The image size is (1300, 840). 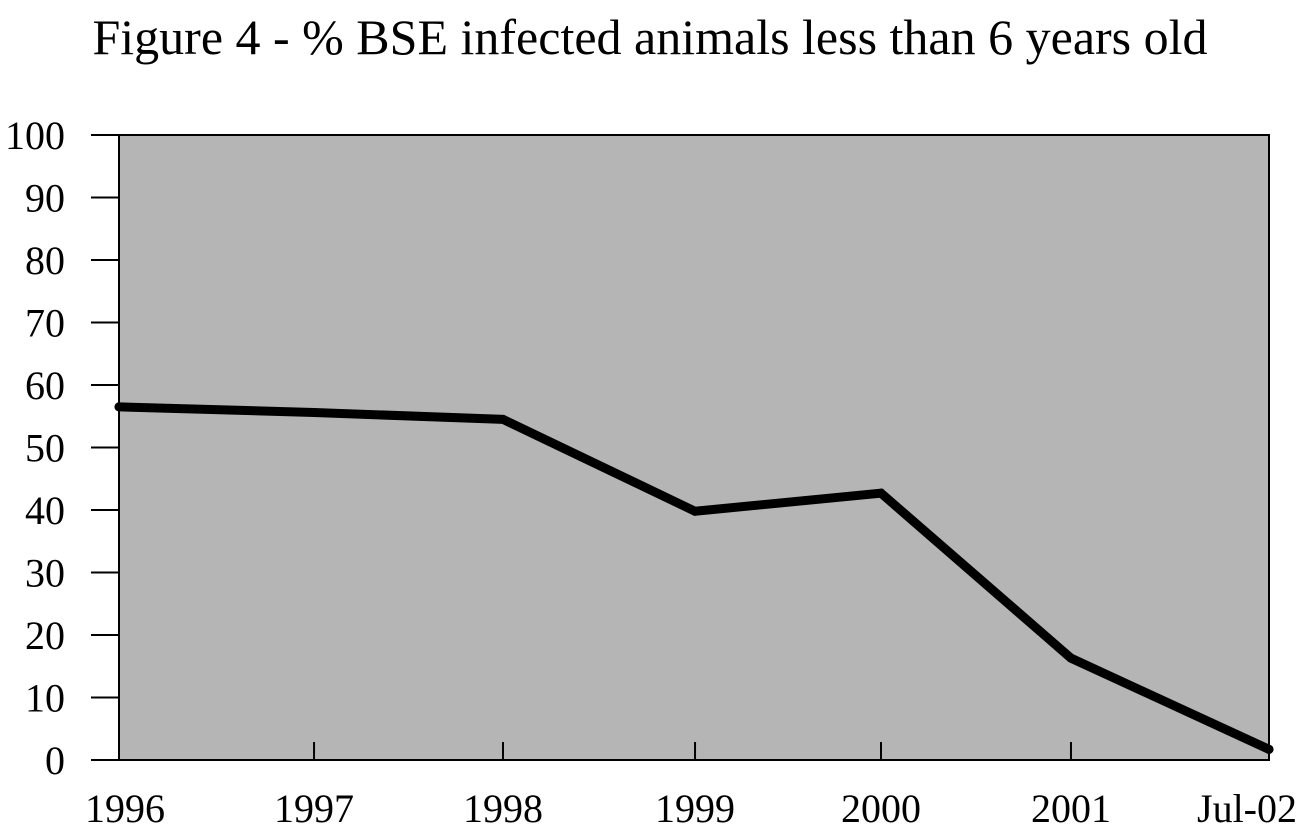 I want to click on y-tick-label: 50, so click(x=45, y=448).